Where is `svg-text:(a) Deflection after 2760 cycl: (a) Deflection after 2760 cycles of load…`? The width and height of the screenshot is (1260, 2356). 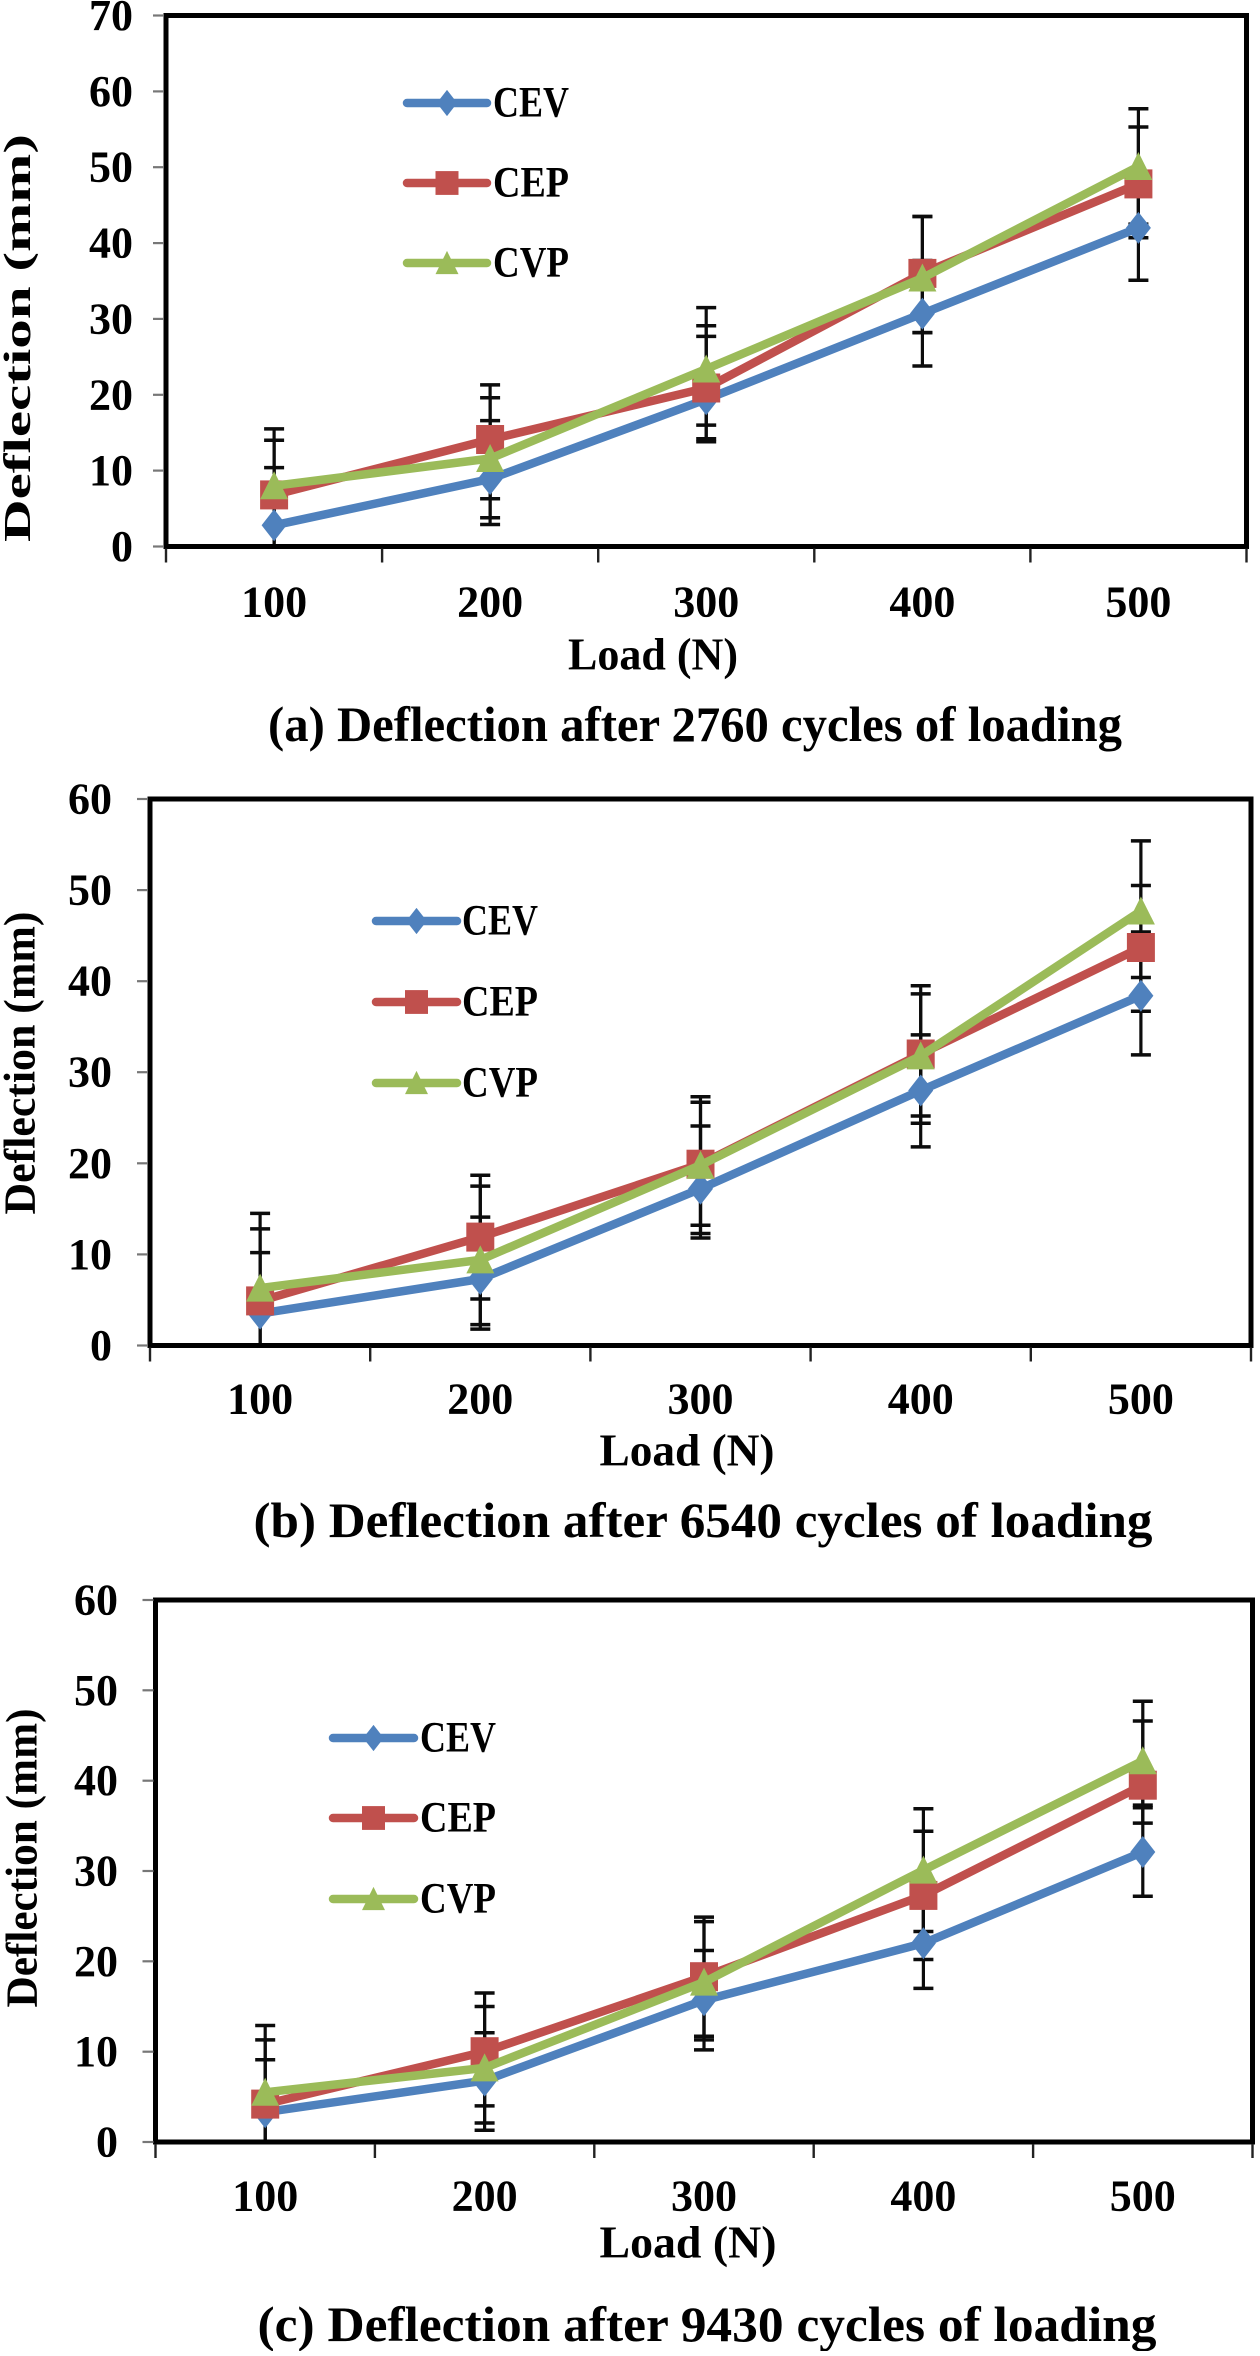
svg-text:(a) Deflection after 2760 cycl: (a) Deflection after 2760 cycles of load… is located at coordinates (695, 724).